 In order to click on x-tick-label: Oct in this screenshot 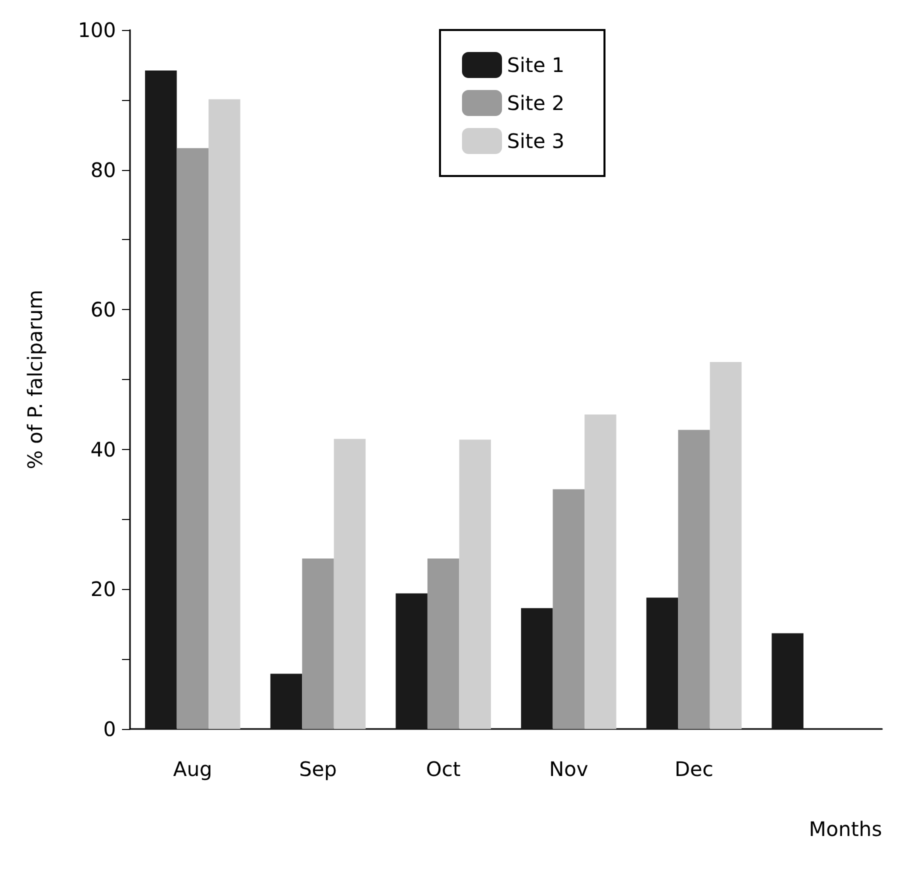, I will do `click(443, 769)`.